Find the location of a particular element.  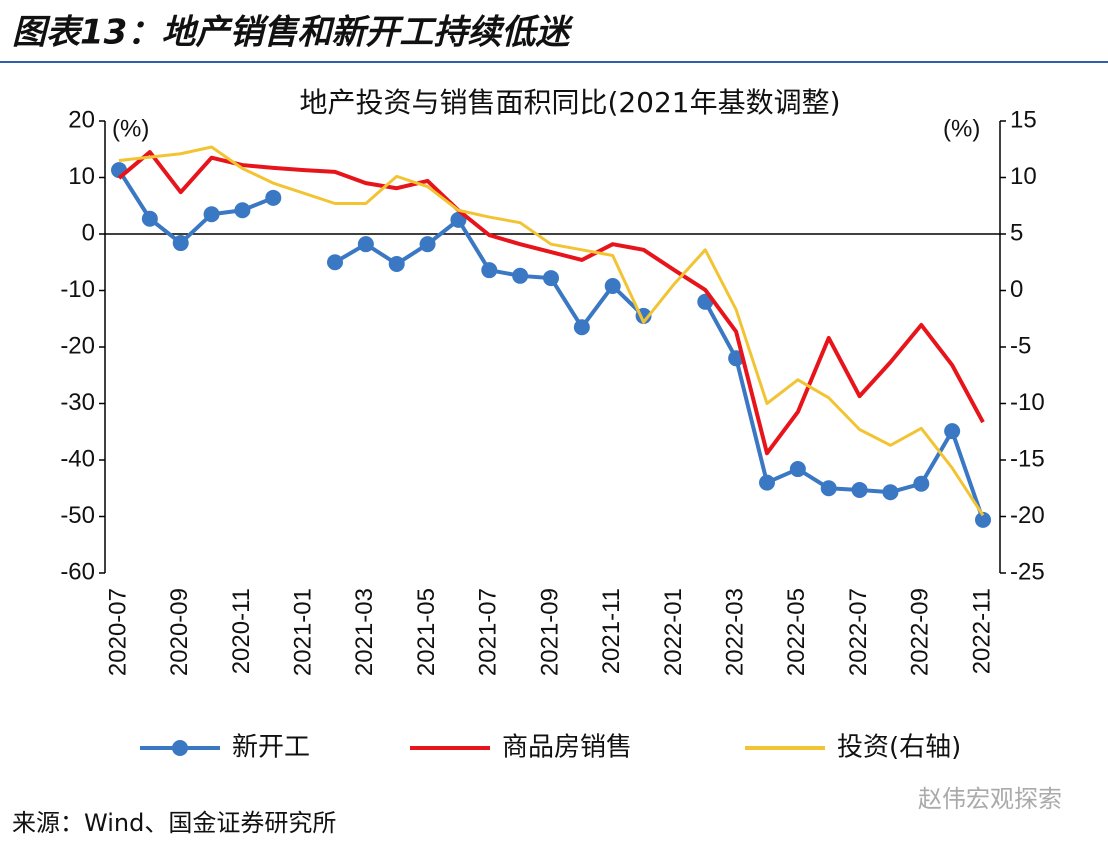

legend-marker is located at coordinates (180, 748).